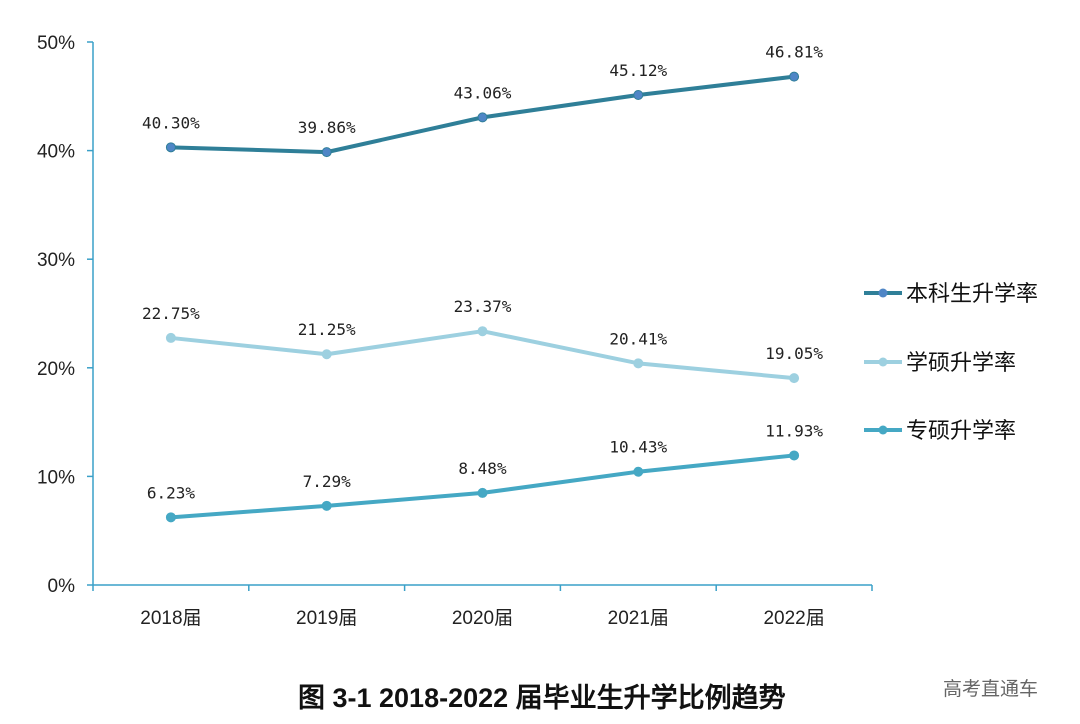 Image resolution: width=1080 pixels, height=724 pixels. What do you see at coordinates (794, 52) in the screenshot?
I see `data-label: 46.81%` at bounding box center [794, 52].